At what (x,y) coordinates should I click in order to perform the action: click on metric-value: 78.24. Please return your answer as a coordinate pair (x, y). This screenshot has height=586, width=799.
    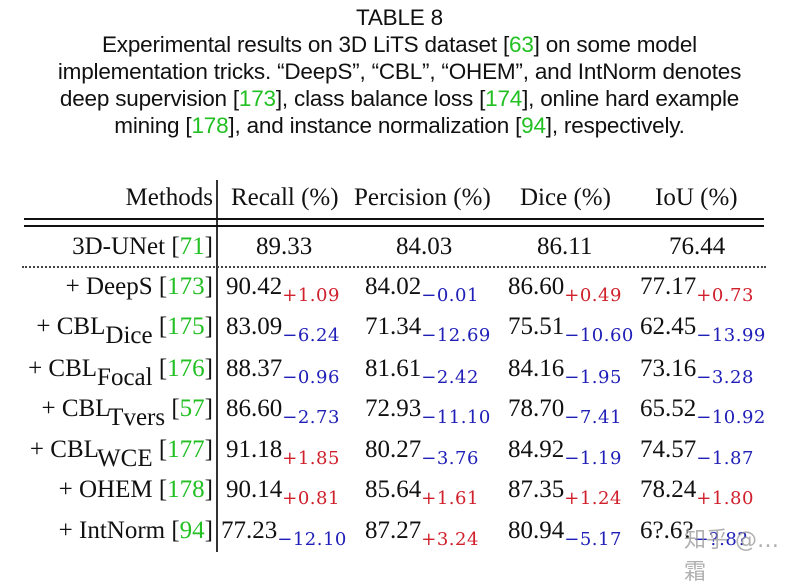
    Looking at the image, I should click on (668, 489).